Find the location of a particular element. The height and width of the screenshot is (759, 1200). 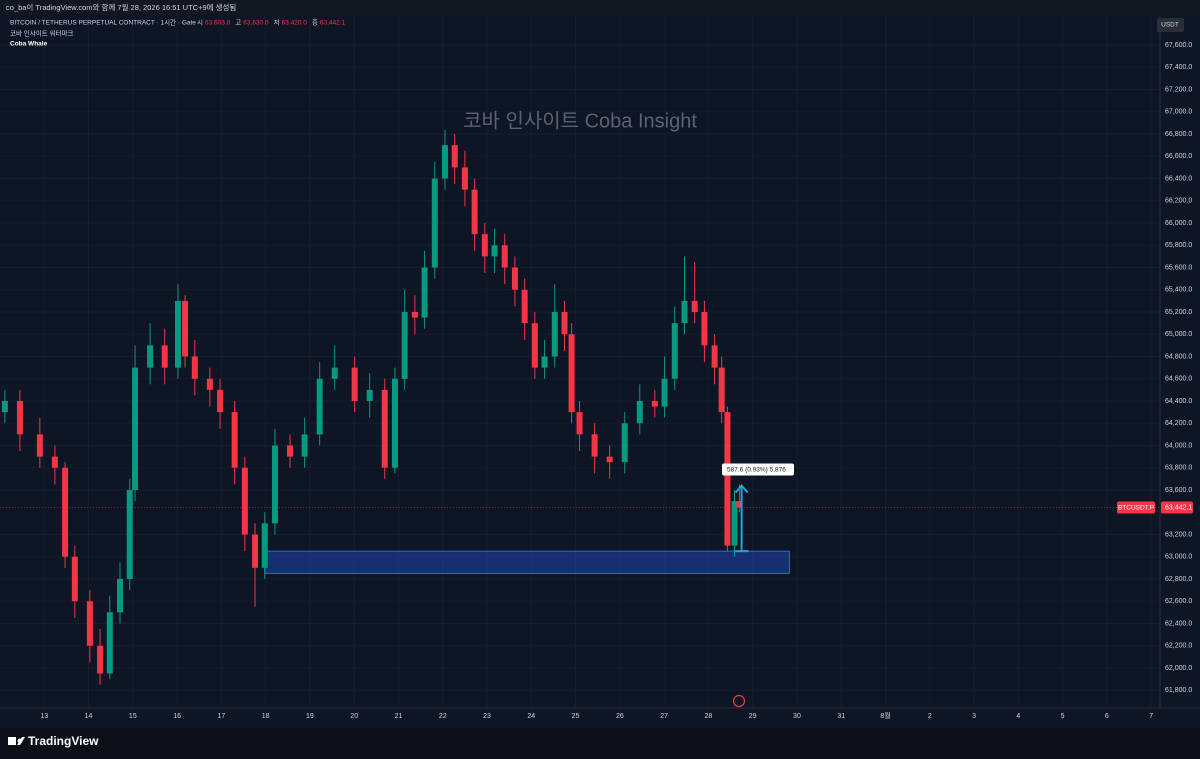

footer-logo-text: TradingView is located at coordinates (63, 741).